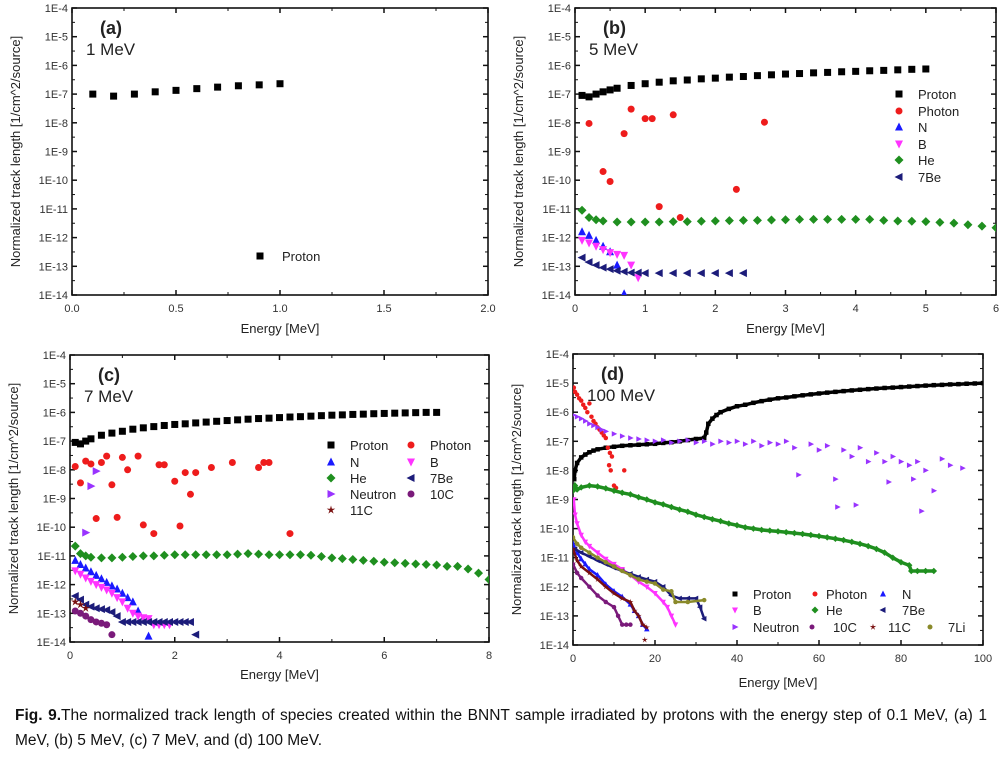 Image resolution: width=1002 pixels, height=768 pixels. I want to click on y-axis-label: Normalized track length [1/cm^2/source], so click(516, 500).